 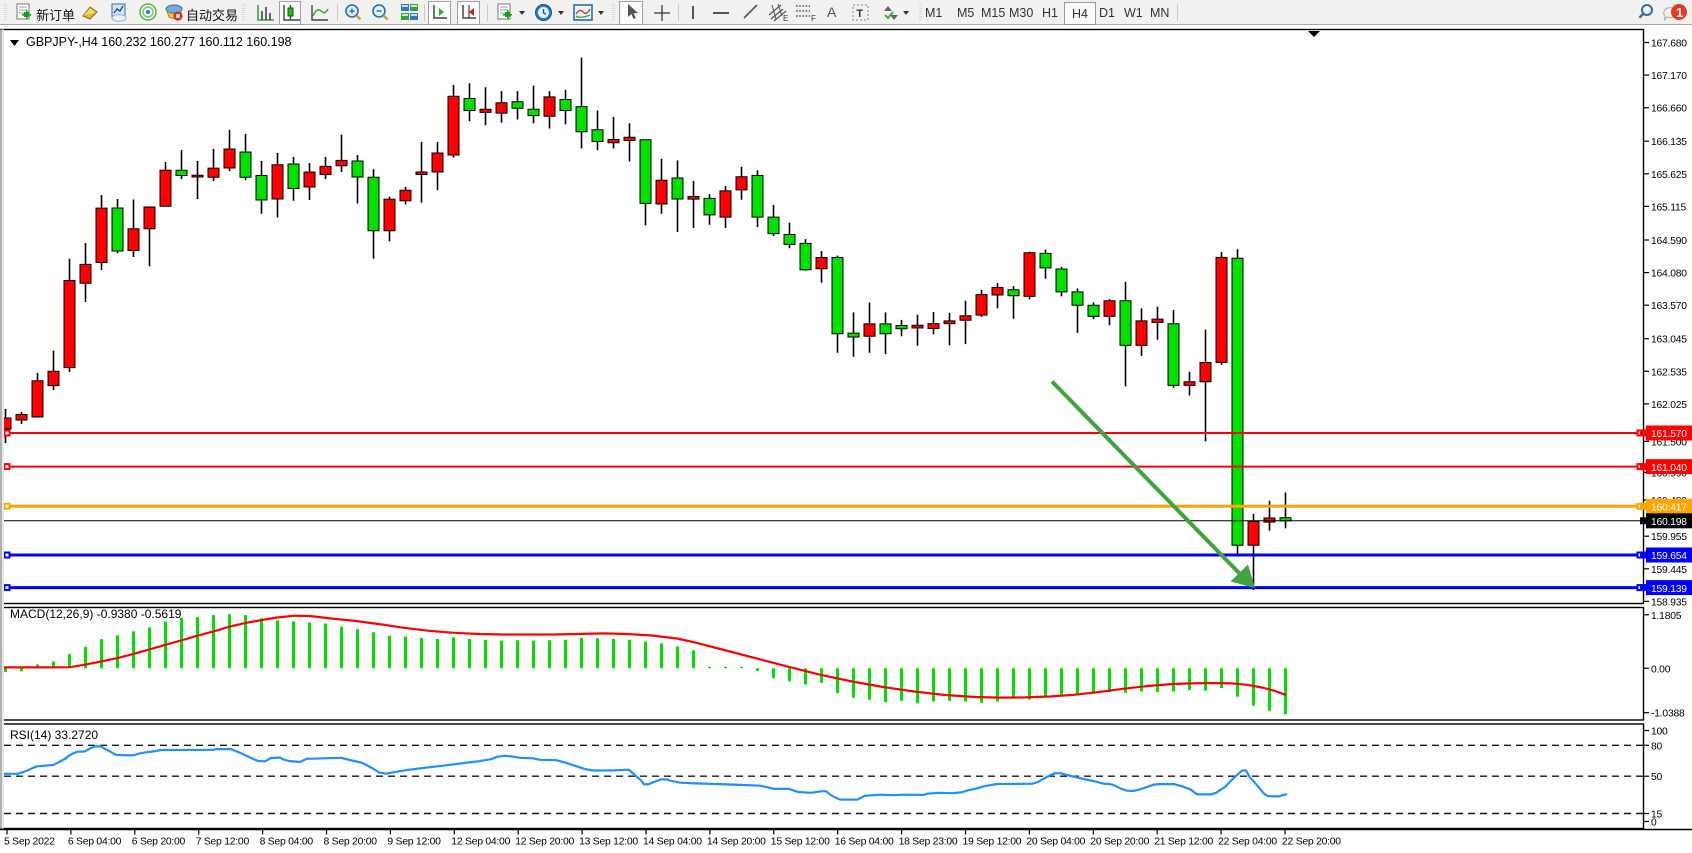 What do you see at coordinates (1669, 556) in the screenshot?
I see `svg-text: 159.654` at bounding box center [1669, 556].